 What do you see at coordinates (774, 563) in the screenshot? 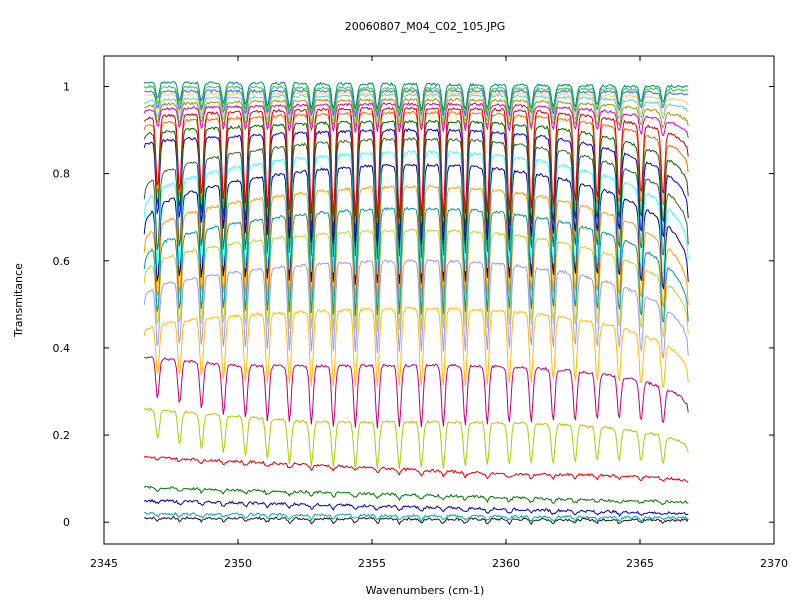
I see `x-tick-label: 2370` at bounding box center [774, 563].